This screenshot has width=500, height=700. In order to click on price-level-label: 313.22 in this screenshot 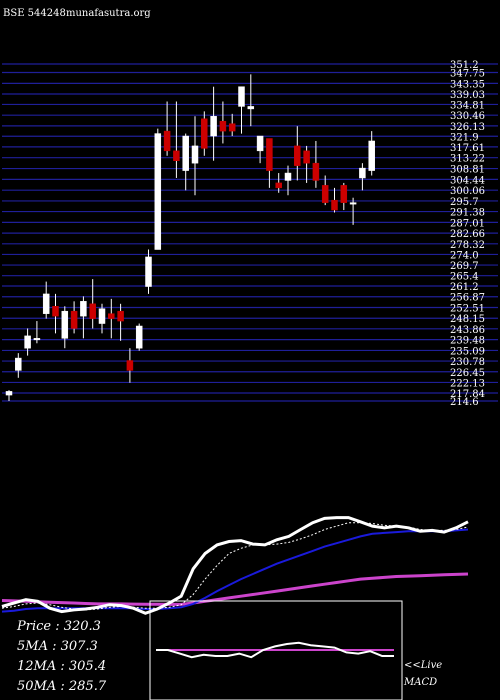, I will do `click(467, 159)`.